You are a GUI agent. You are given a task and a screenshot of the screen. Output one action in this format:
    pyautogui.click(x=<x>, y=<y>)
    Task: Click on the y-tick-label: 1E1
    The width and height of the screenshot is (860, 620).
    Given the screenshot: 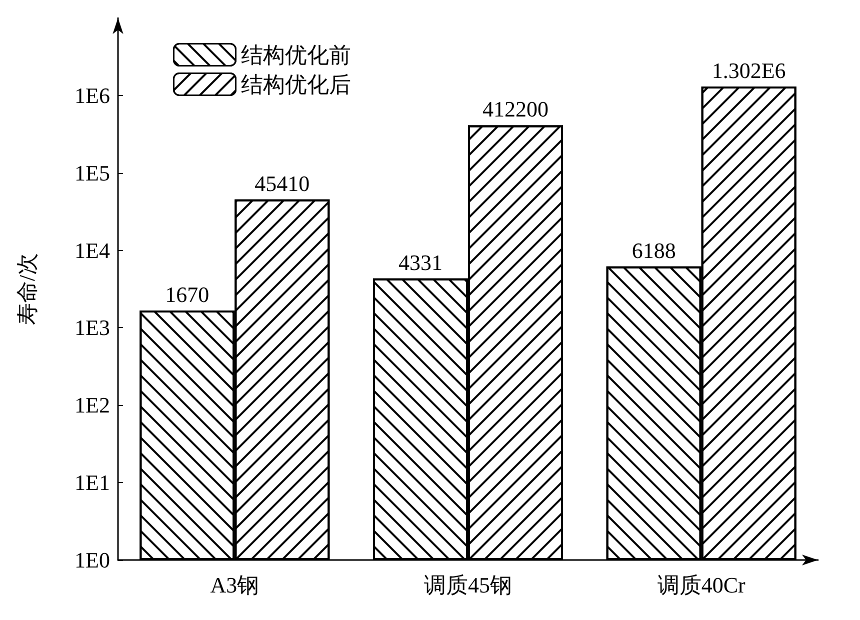 What is the action you would take?
    pyautogui.click(x=92, y=483)
    